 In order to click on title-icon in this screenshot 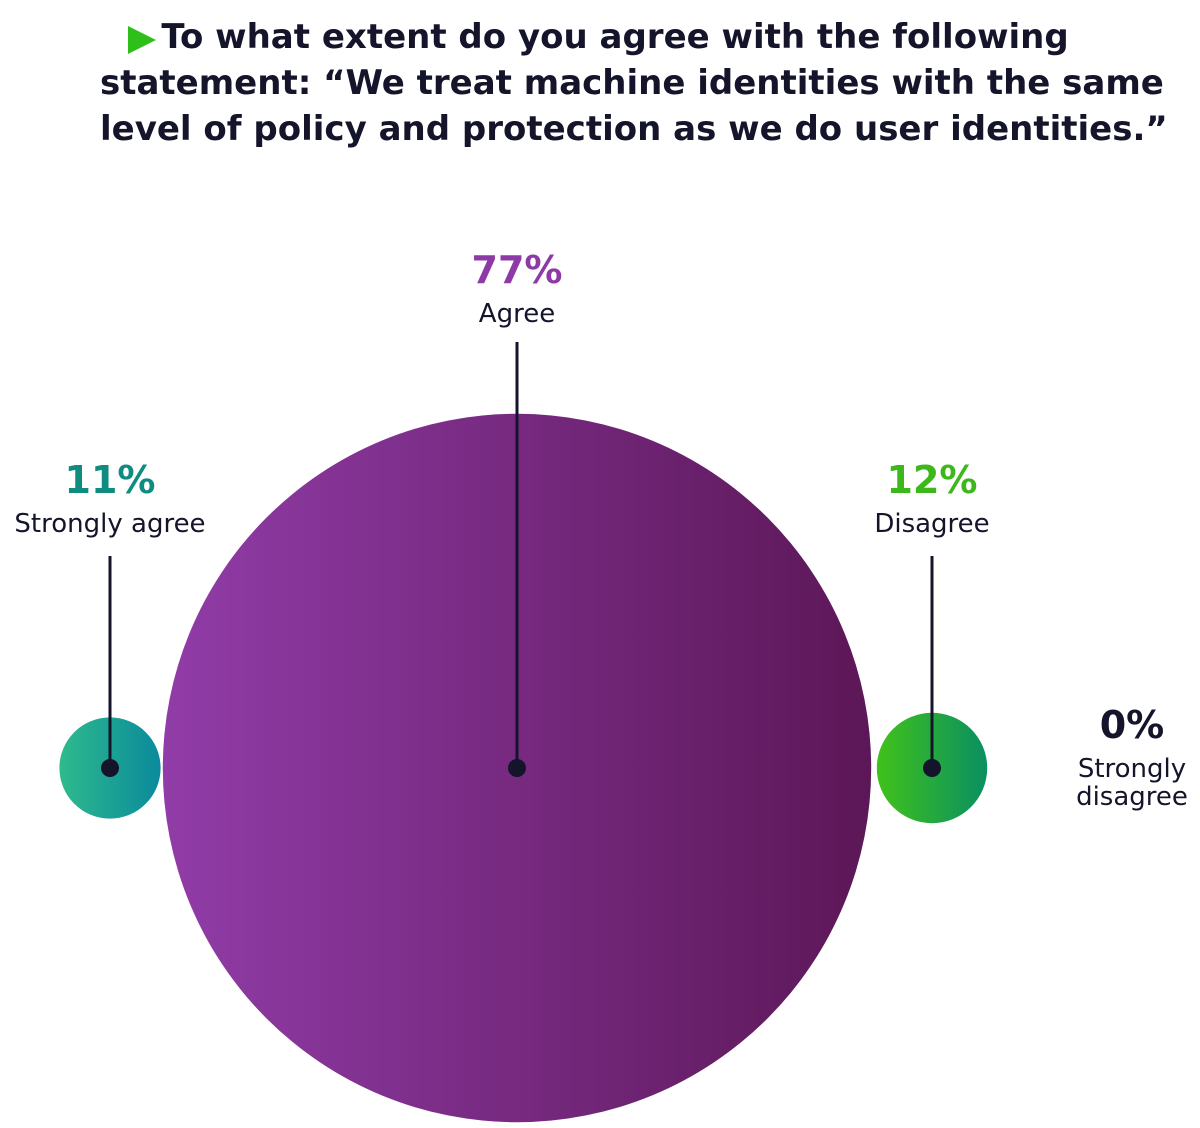, I will do `click(142, 40)`.